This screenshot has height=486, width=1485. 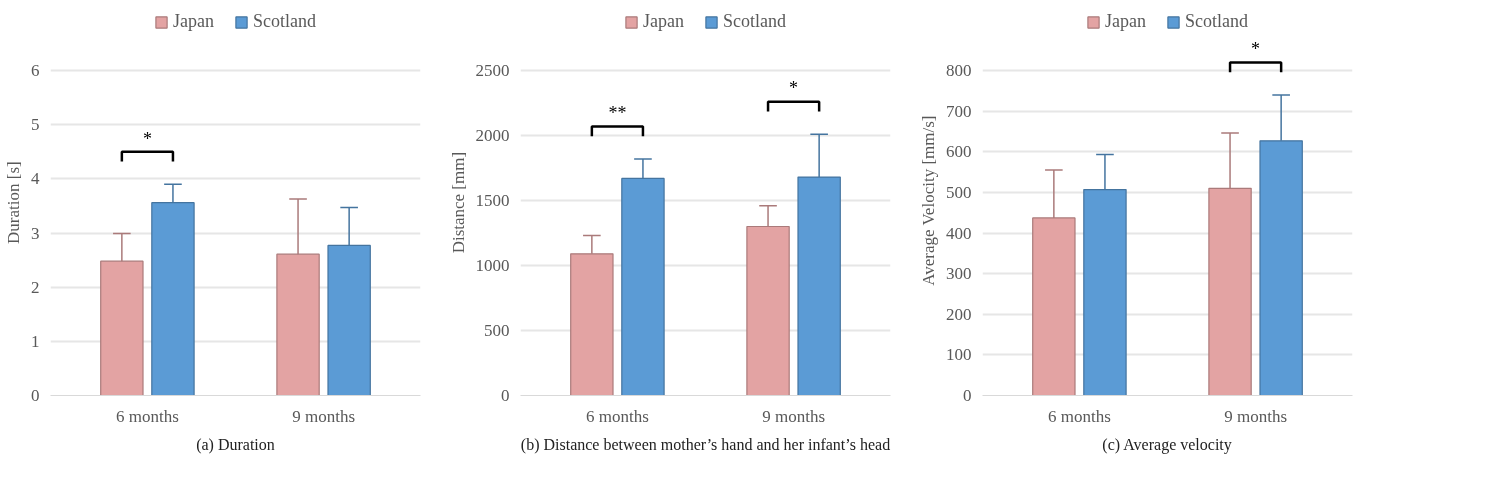 I want to click on y-tick-label: 200, so click(x=959, y=314).